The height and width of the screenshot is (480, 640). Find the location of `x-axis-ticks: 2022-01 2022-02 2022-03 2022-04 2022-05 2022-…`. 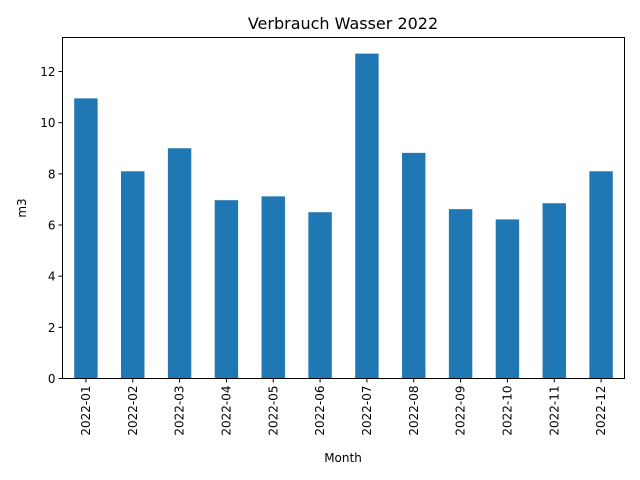

x-axis-ticks: 2022-01 2022-02 2022-03 2022-04 2022-05 2022-… is located at coordinates (343, 407).